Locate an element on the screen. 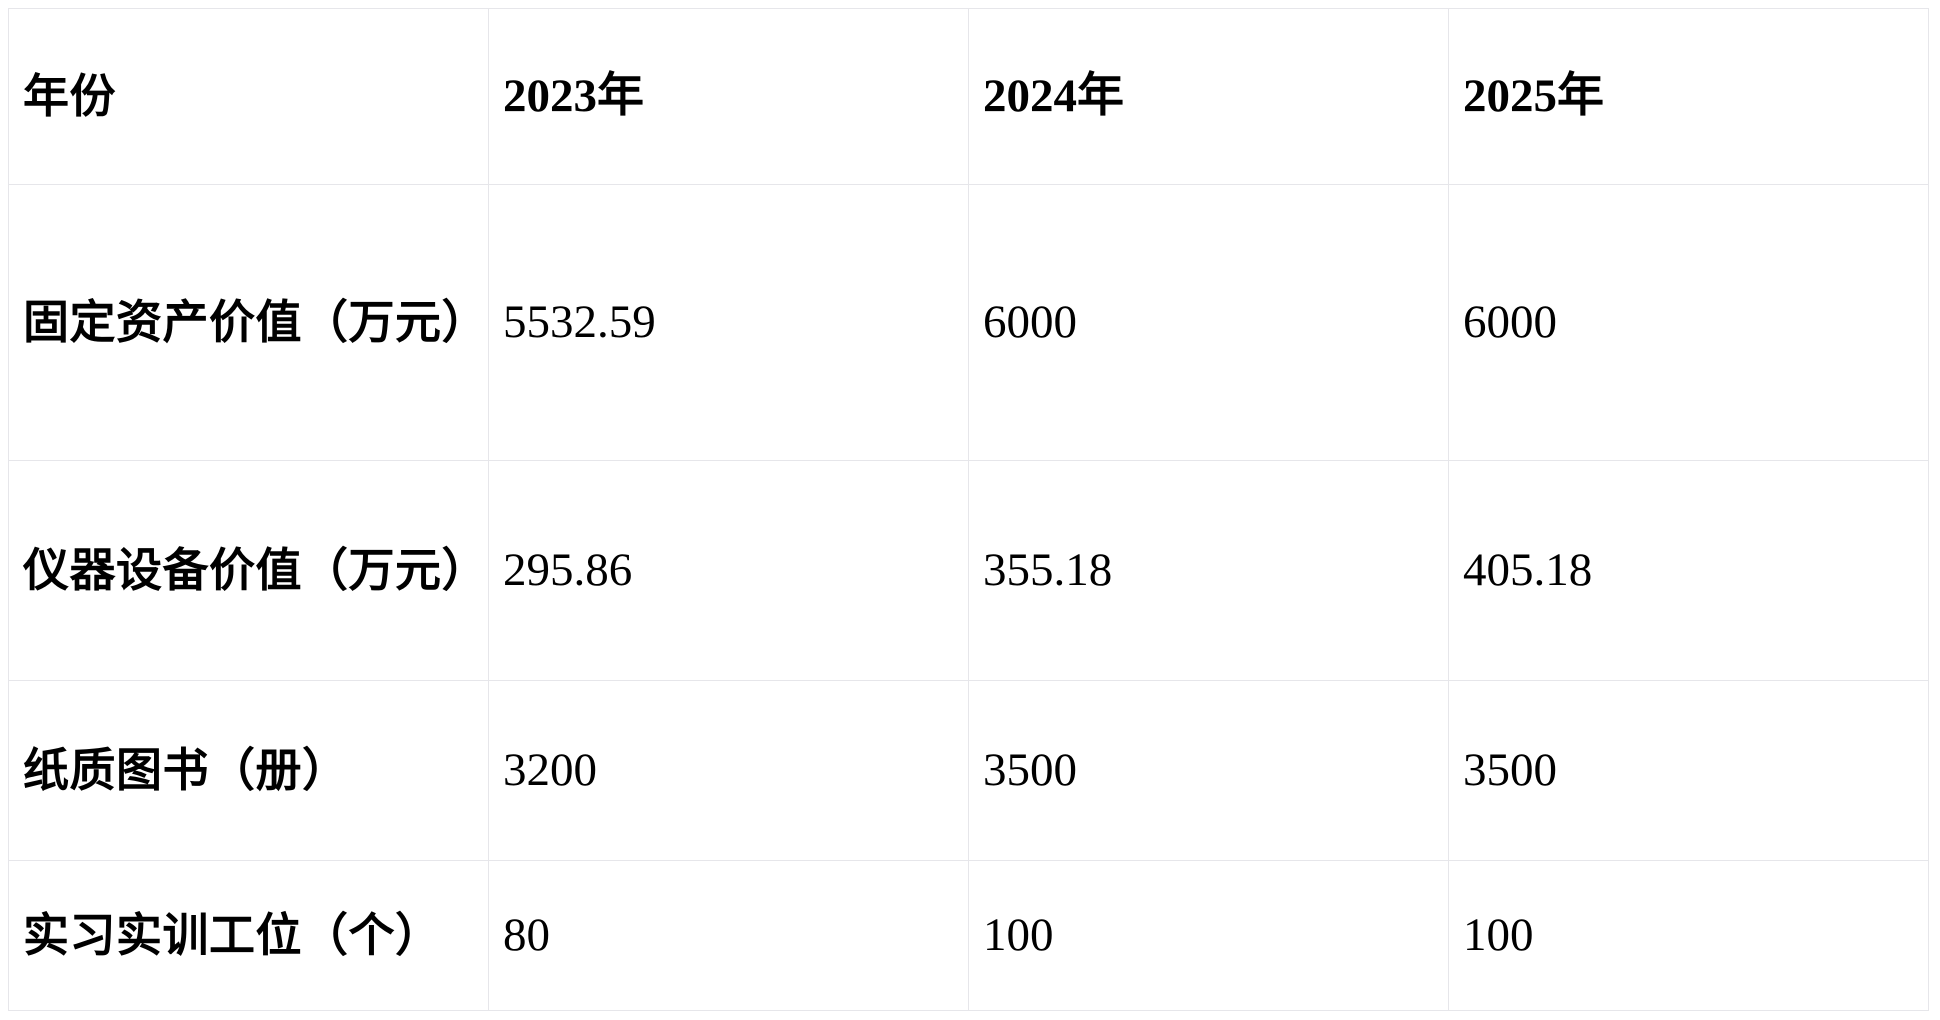  cell-instrument-value-2024: 355.18 is located at coordinates (1208, 570).